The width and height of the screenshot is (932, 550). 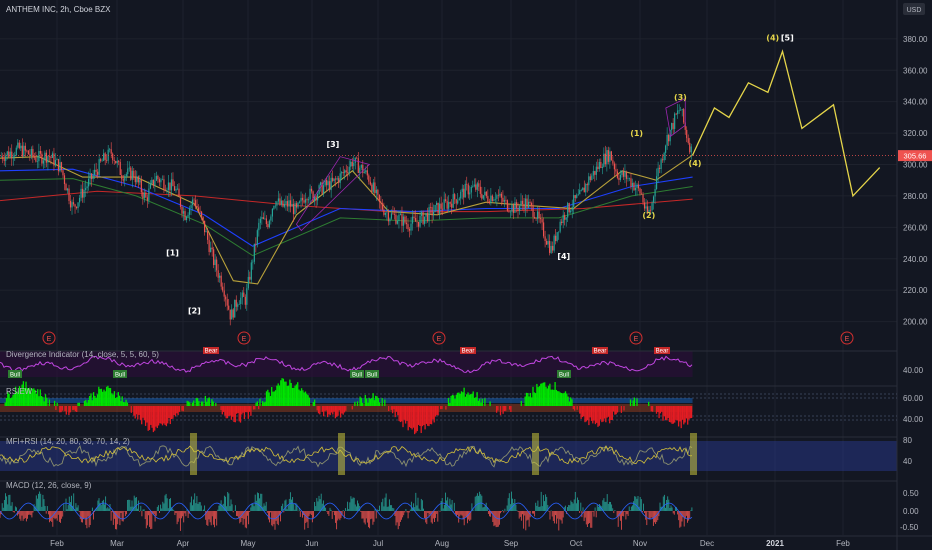 I want to click on rsiew-pane, so click(x=448, y=406).